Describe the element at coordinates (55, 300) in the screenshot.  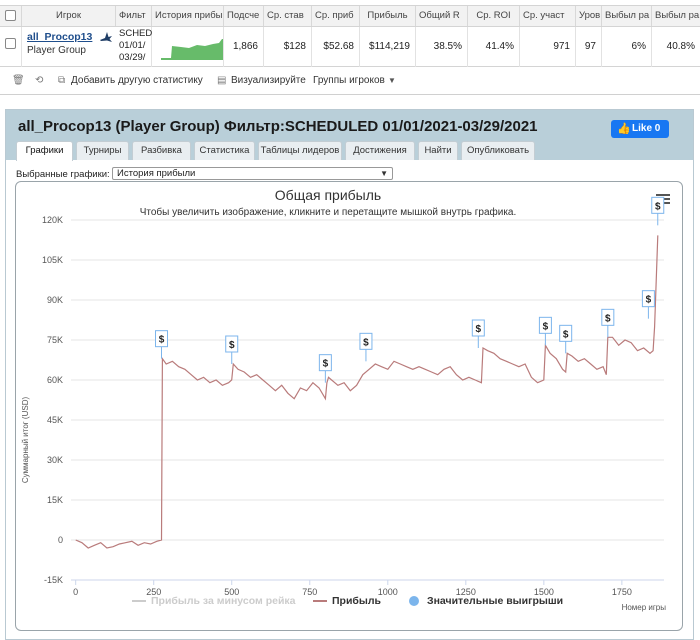
I see `y-tick-label: 90K` at that location.